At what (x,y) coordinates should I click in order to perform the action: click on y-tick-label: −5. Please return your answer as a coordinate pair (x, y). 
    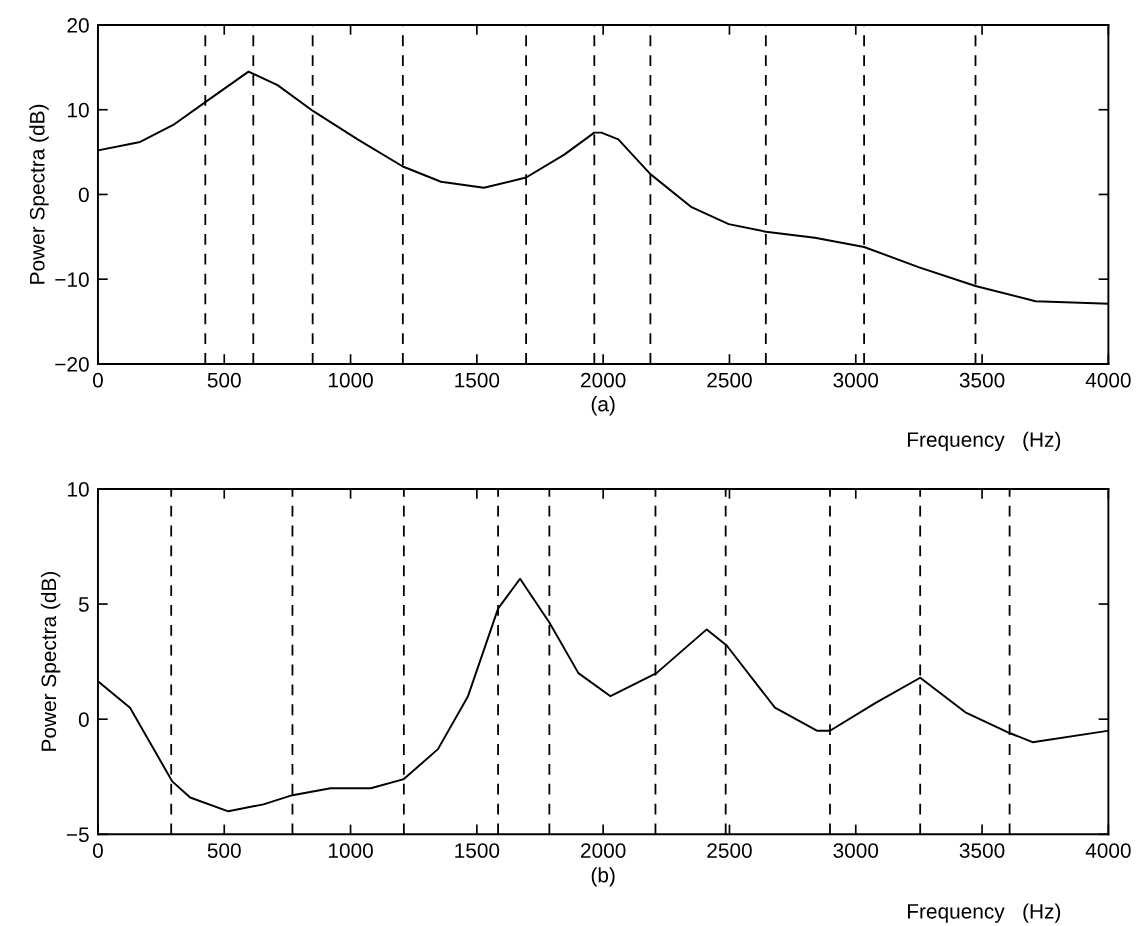
    Looking at the image, I should click on (77, 835).